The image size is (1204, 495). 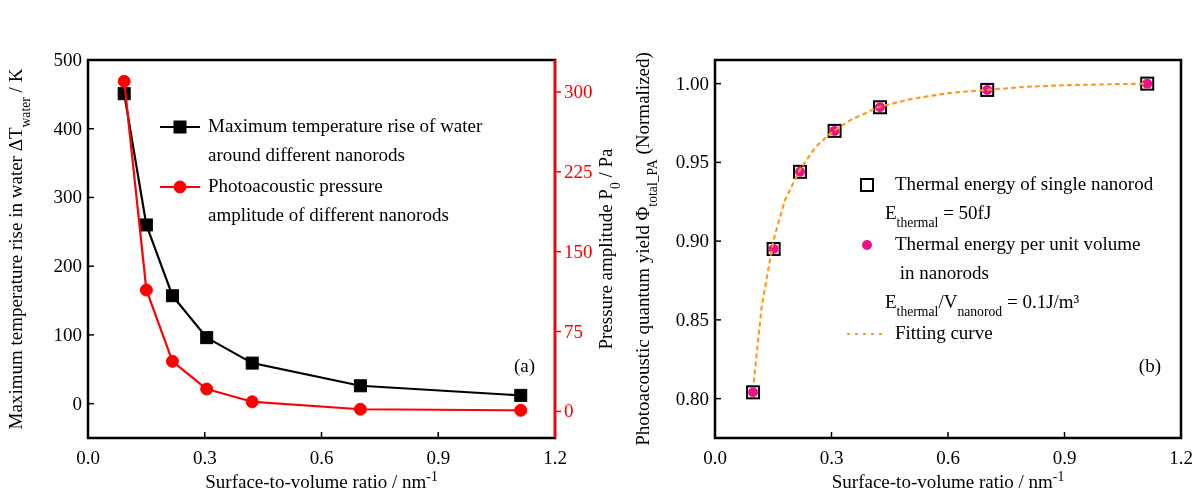 What do you see at coordinates (578, 171) in the screenshot?
I see `y2-tick-label: 225` at bounding box center [578, 171].